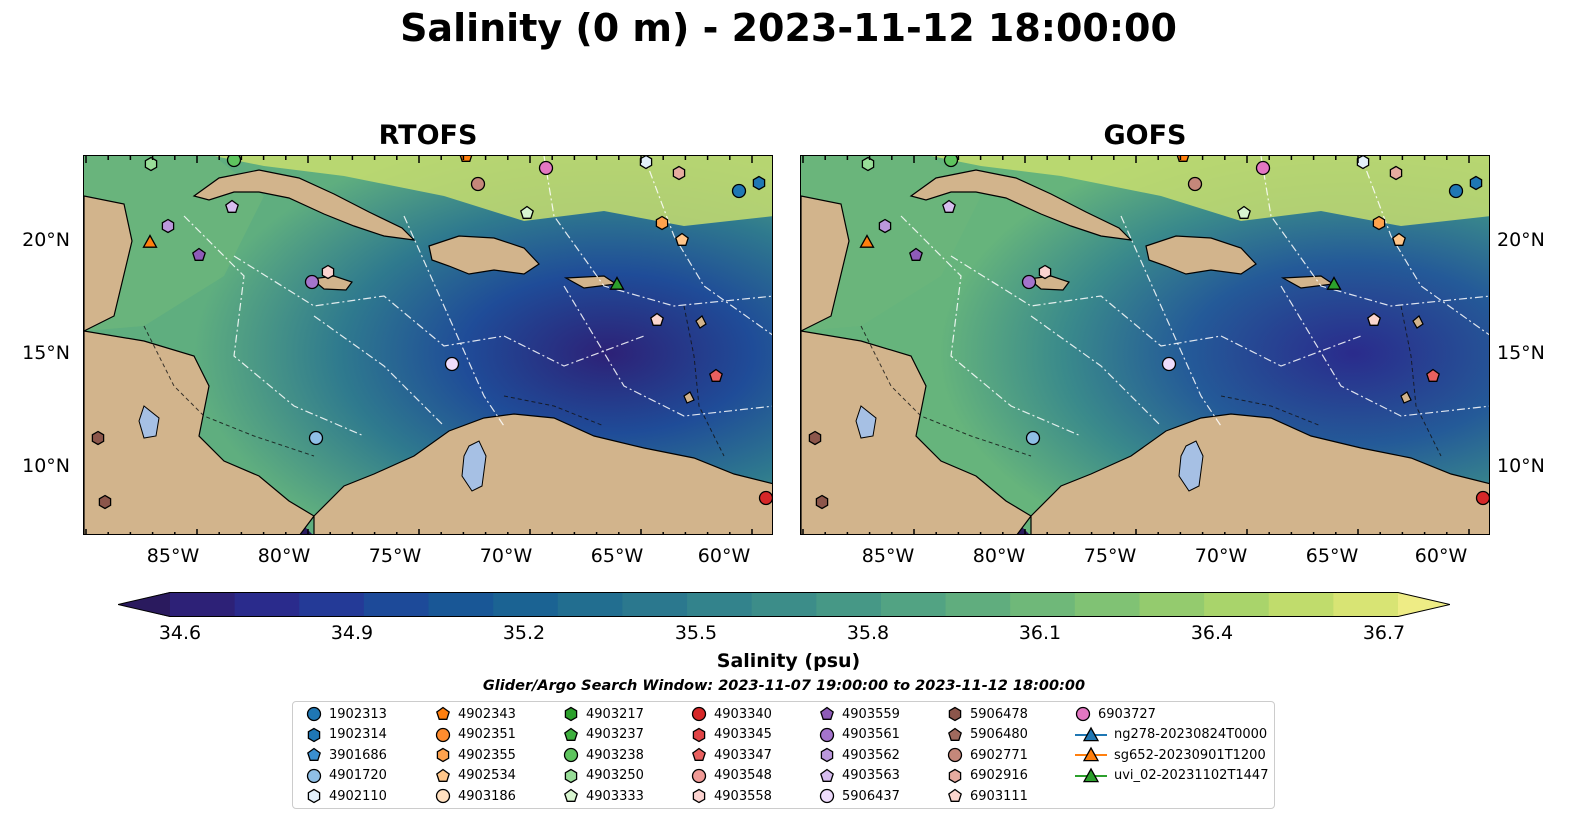 Image resolution: width=1577 pixels, height=827 pixels. Describe the element at coordinates (358, 796) in the screenshot. I see `legend-label: 4902110` at that location.